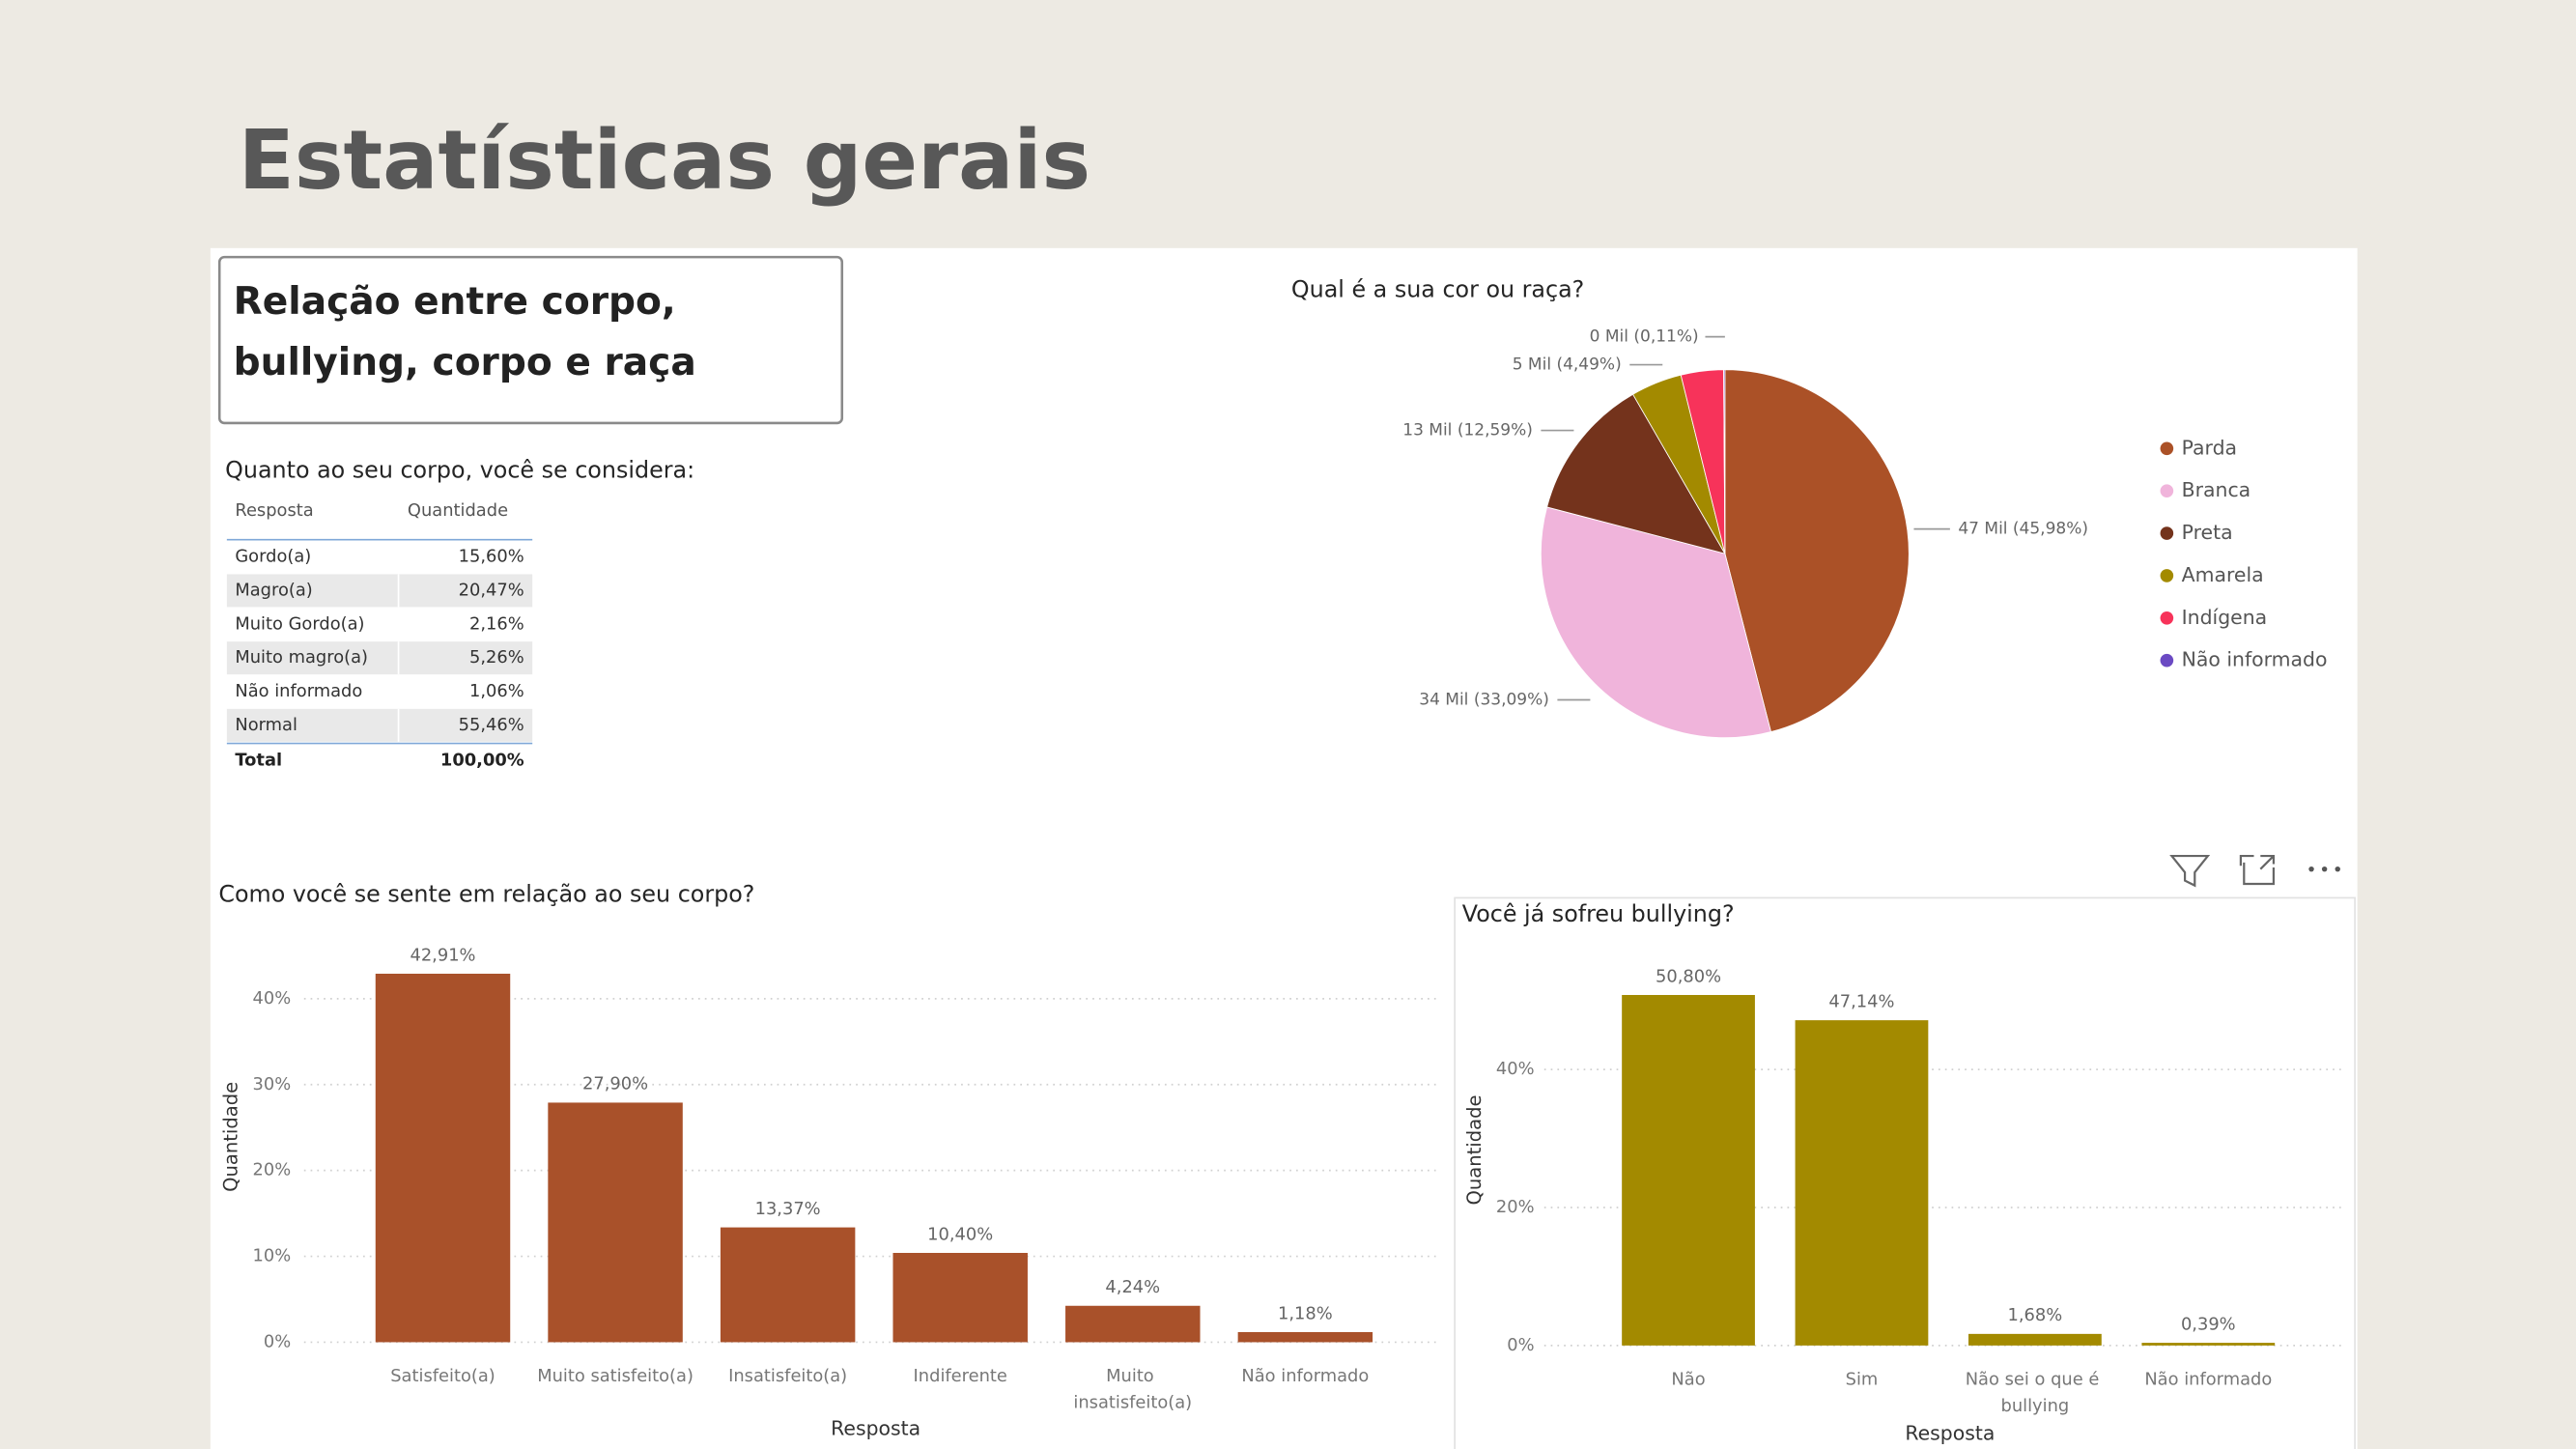  What do you see at coordinates (2224, 617) in the screenshot?
I see `legend-label: Indígena` at bounding box center [2224, 617].